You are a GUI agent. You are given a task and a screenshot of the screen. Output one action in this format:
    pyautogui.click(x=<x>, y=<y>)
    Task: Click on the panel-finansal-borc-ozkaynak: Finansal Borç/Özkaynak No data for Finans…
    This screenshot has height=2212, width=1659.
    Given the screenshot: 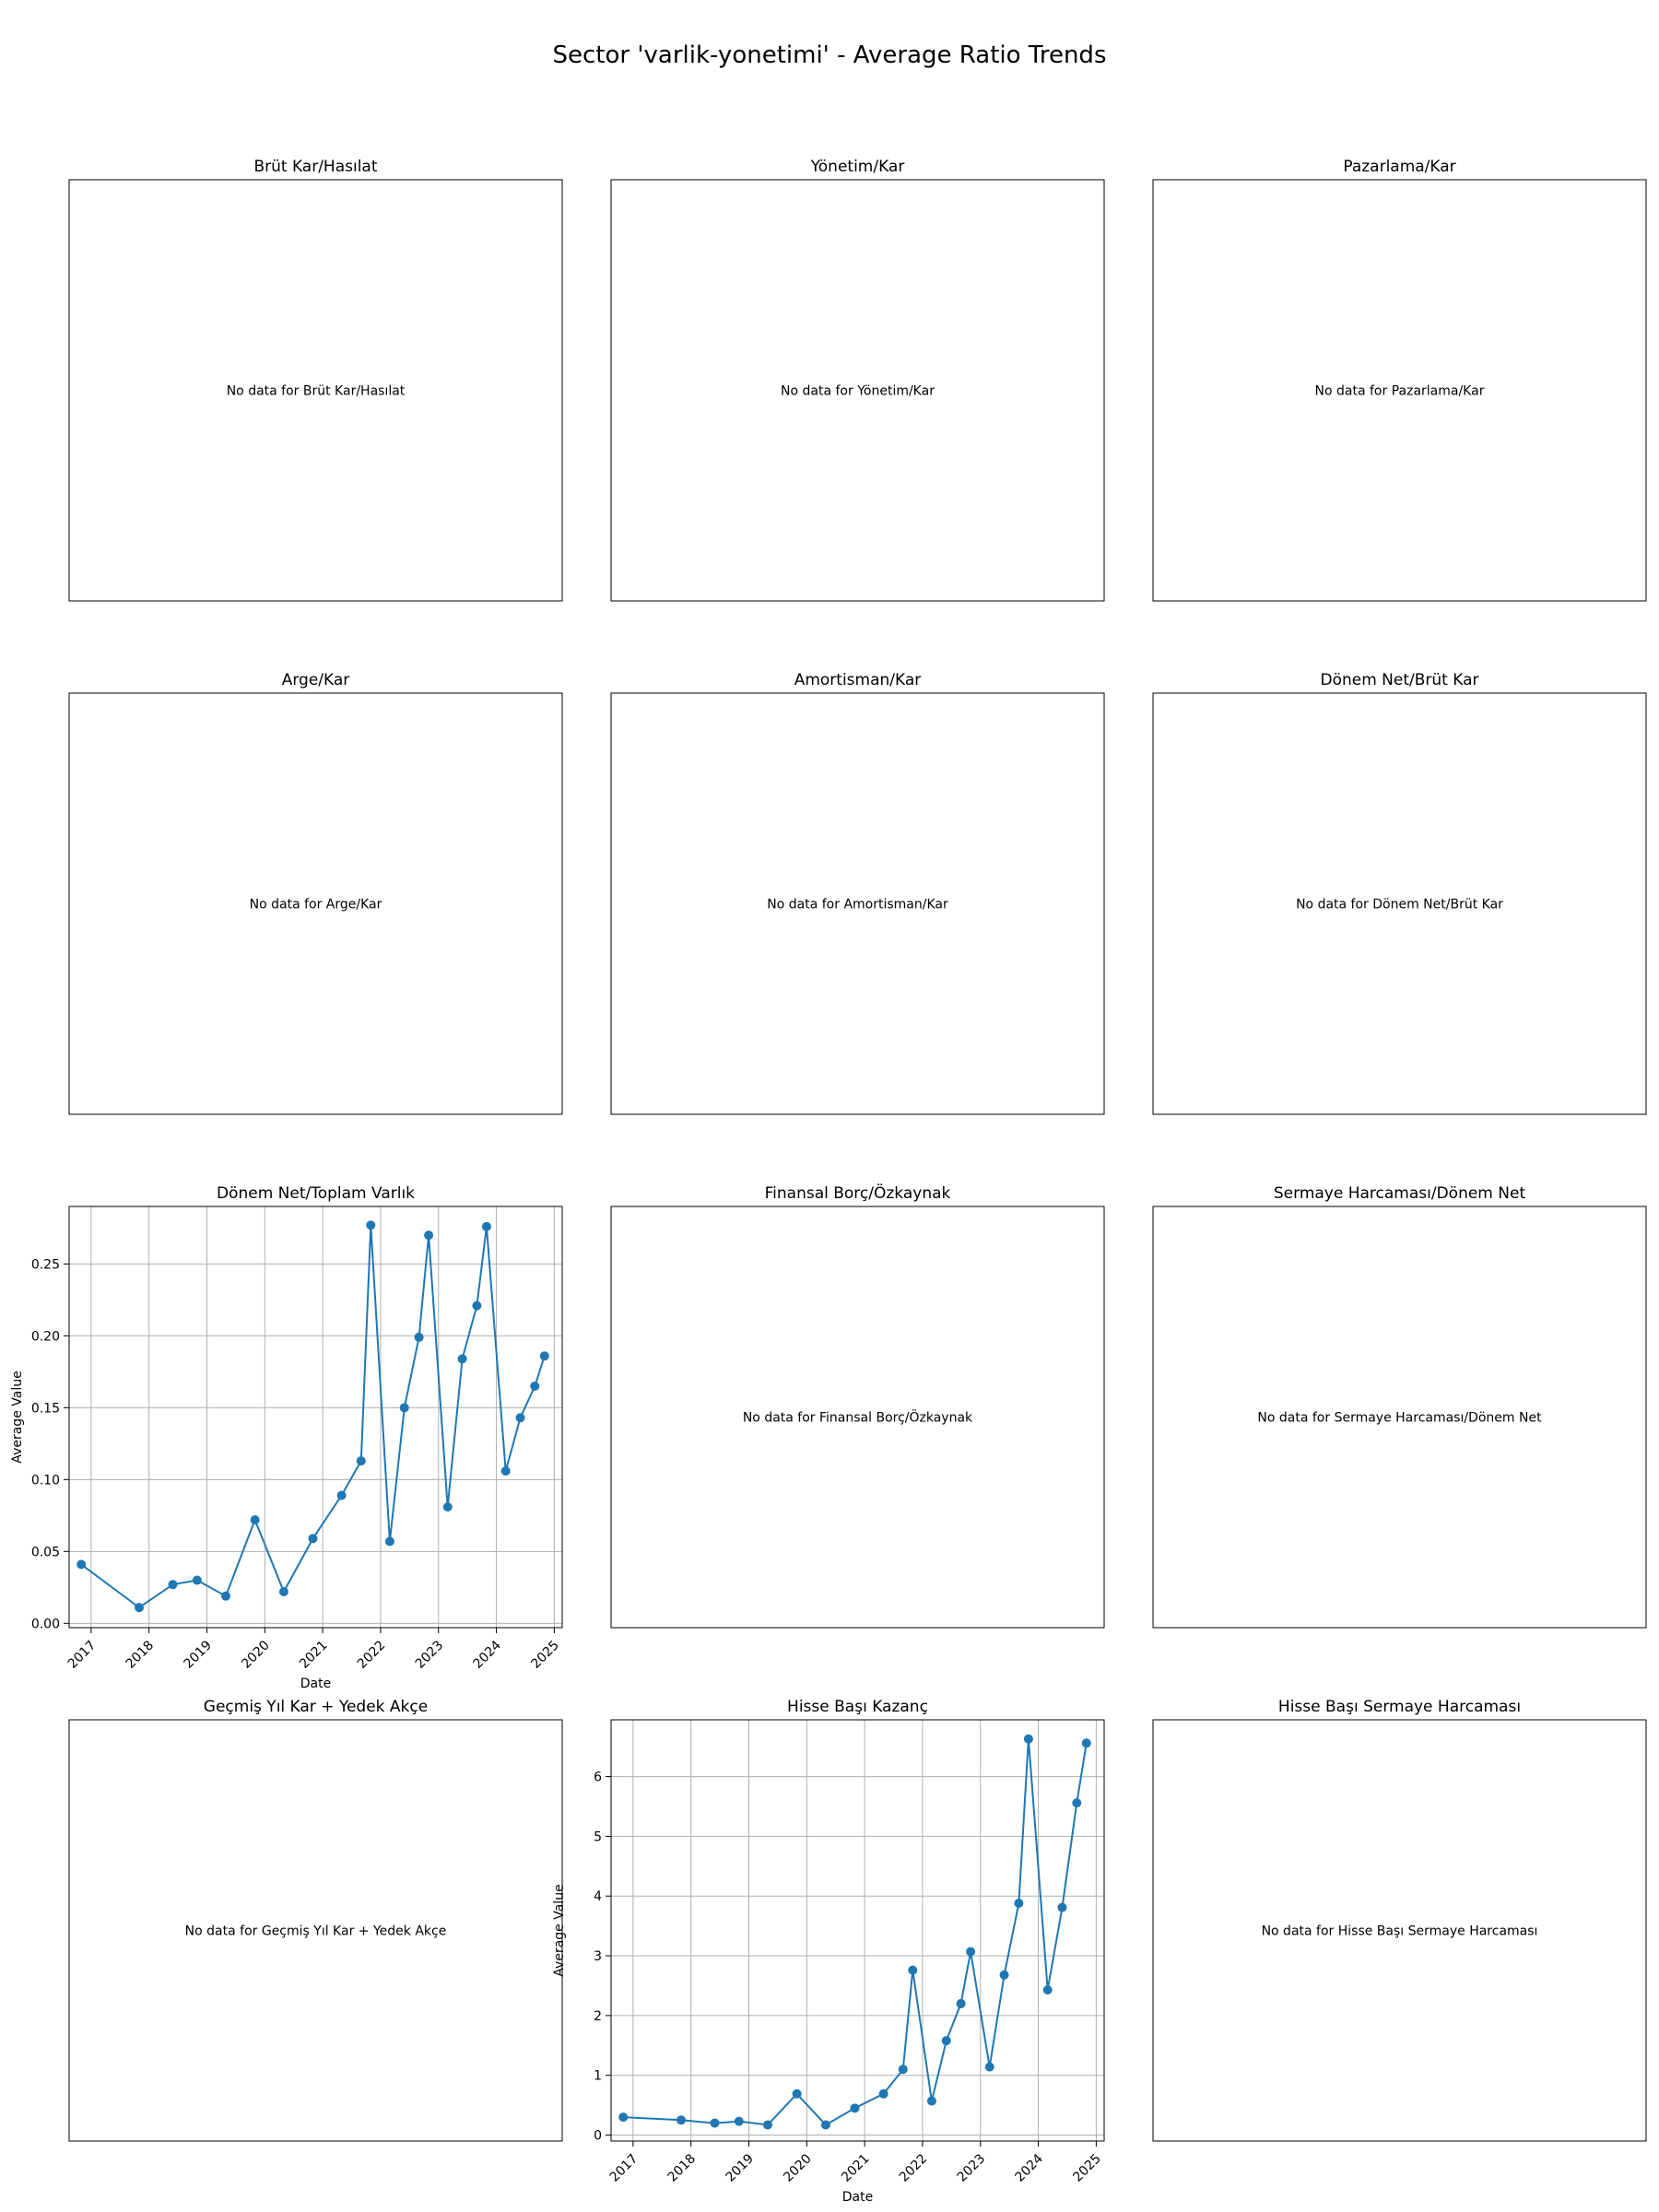 What is the action you would take?
    pyautogui.click(x=857, y=1405)
    